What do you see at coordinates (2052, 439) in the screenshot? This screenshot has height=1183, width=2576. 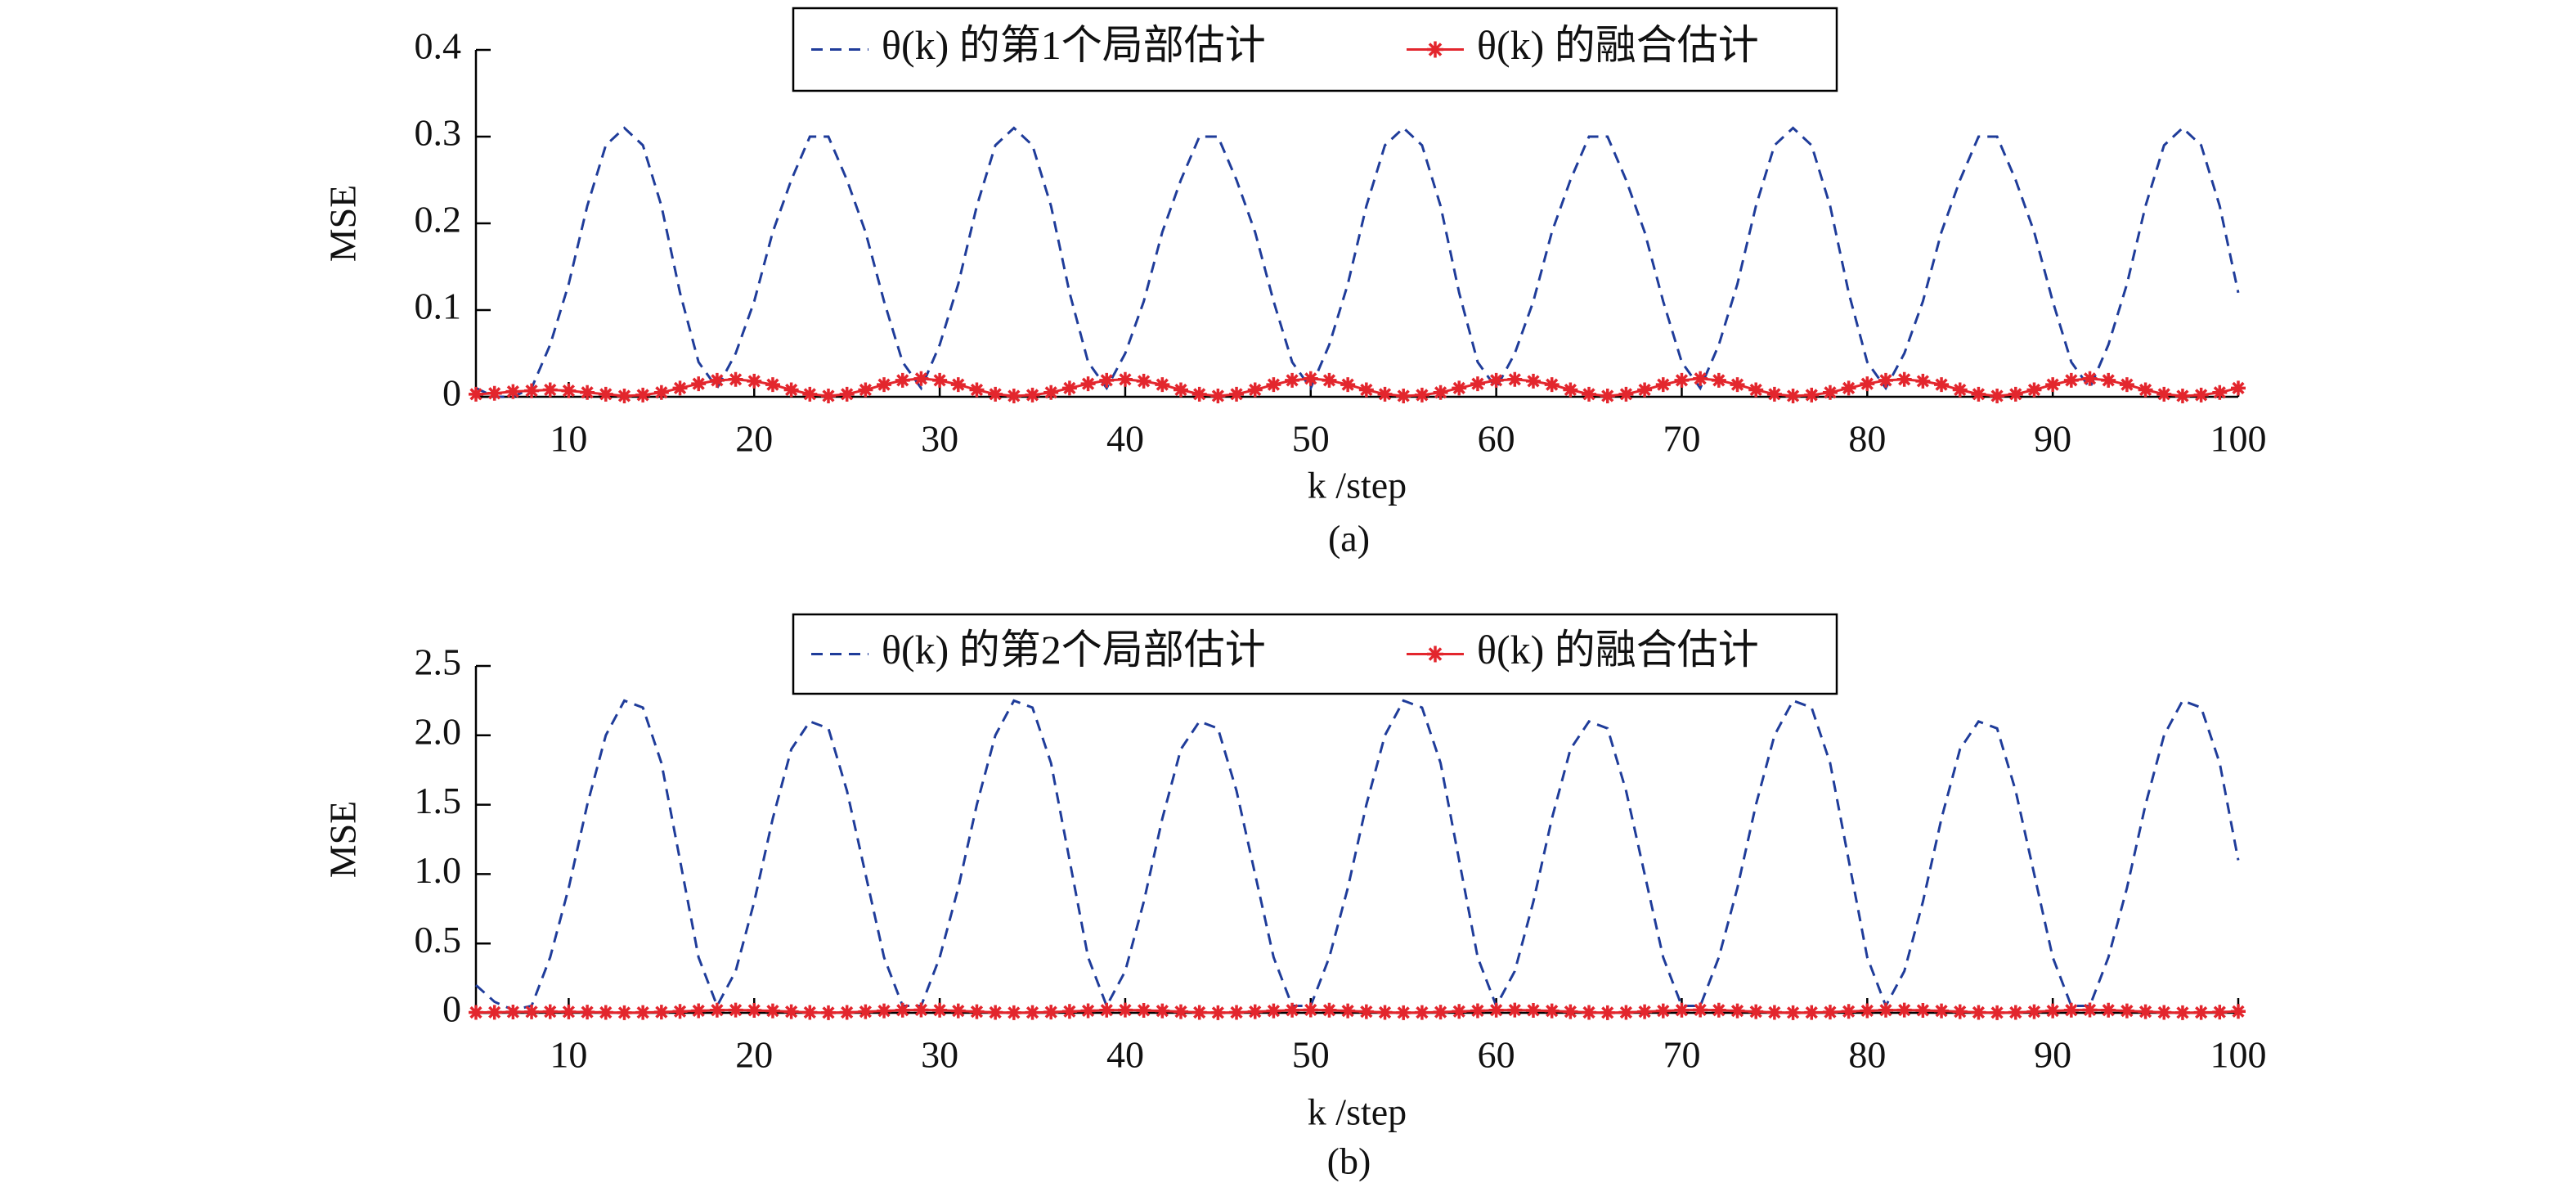 I see `x-tick-label: 90` at bounding box center [2052, 439].